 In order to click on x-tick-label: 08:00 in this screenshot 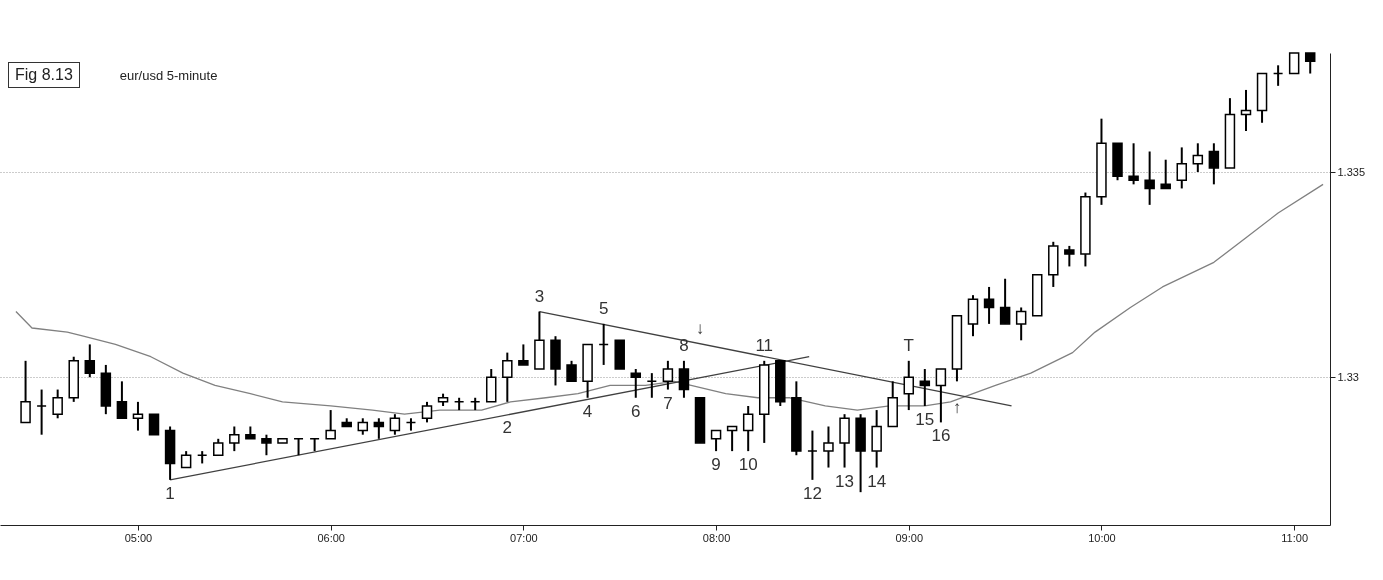, I will do `click(716, 537)`.